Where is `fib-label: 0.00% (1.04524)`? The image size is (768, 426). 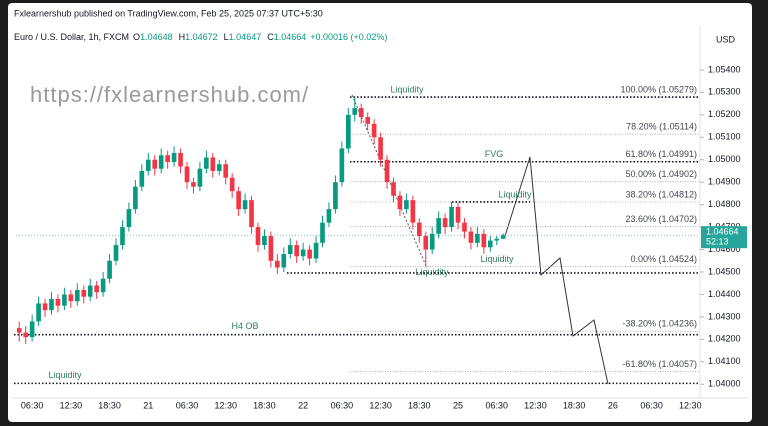 fib-label: 0.00% (1.04524) is located at coordinates (663, 259).